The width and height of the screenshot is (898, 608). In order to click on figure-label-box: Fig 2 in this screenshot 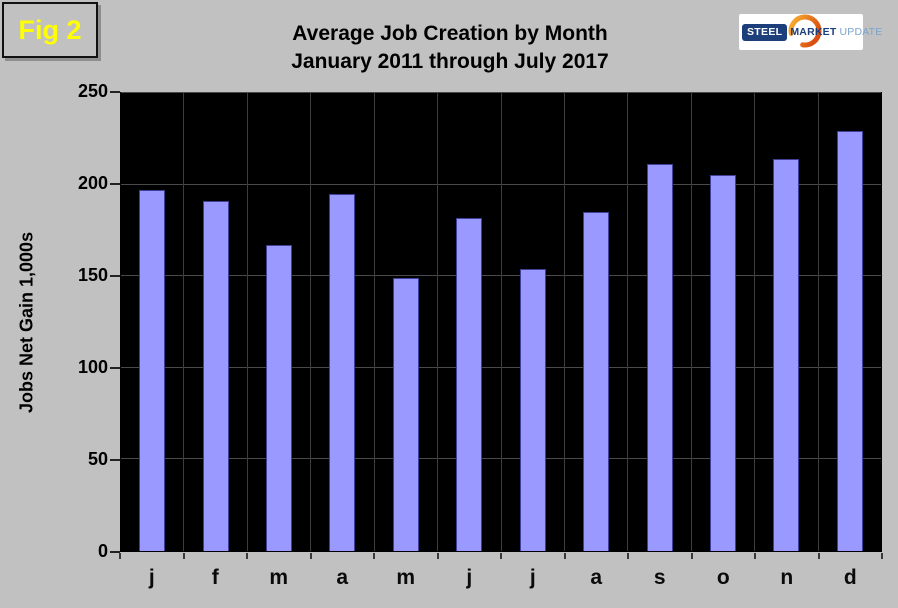, I will do `click(50, 30)`.